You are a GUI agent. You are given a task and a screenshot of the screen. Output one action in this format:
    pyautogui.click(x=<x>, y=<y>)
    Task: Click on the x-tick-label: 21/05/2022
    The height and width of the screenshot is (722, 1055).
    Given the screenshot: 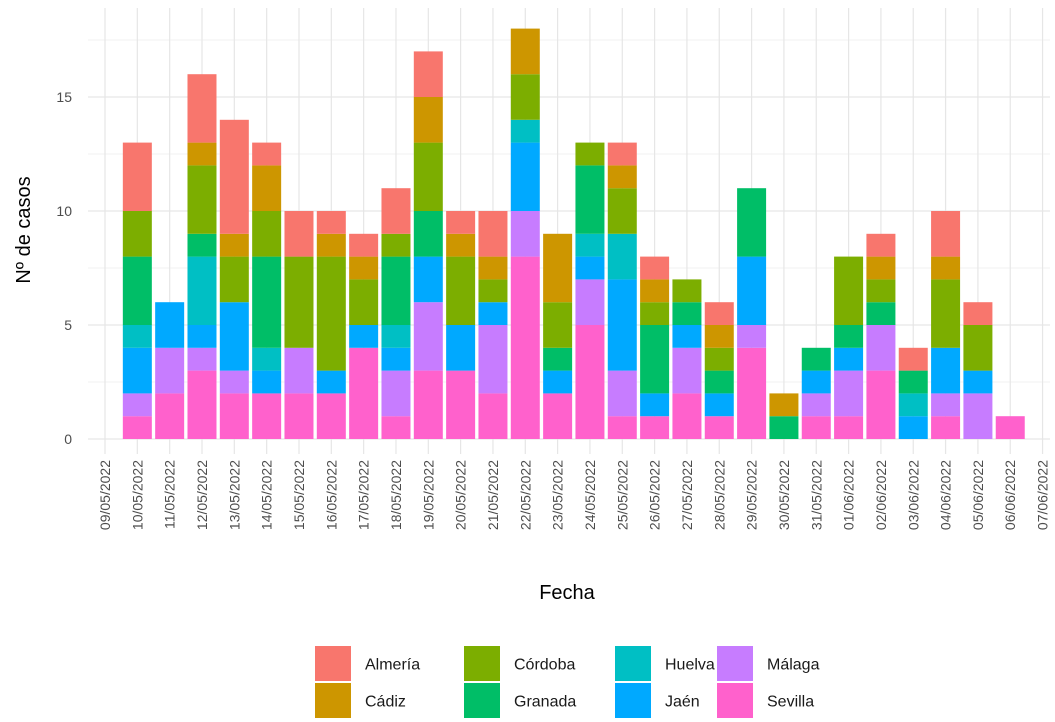 What is the action you would take?
    pyautogui.click(x=493, y=495)
    